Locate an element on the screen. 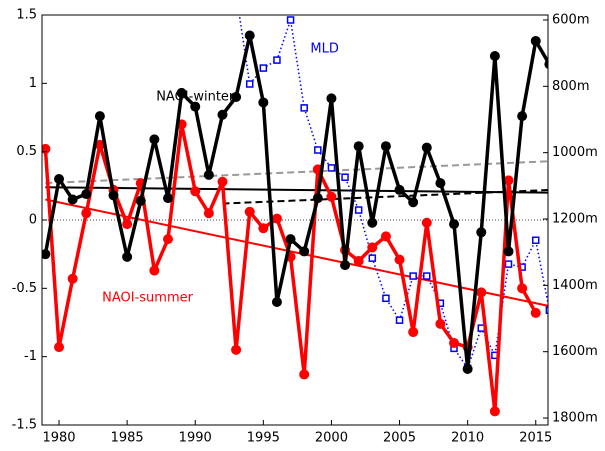 This screenshot has height=451, width=605. x-tick-label: 1995 is located at coordinates (263, 438).